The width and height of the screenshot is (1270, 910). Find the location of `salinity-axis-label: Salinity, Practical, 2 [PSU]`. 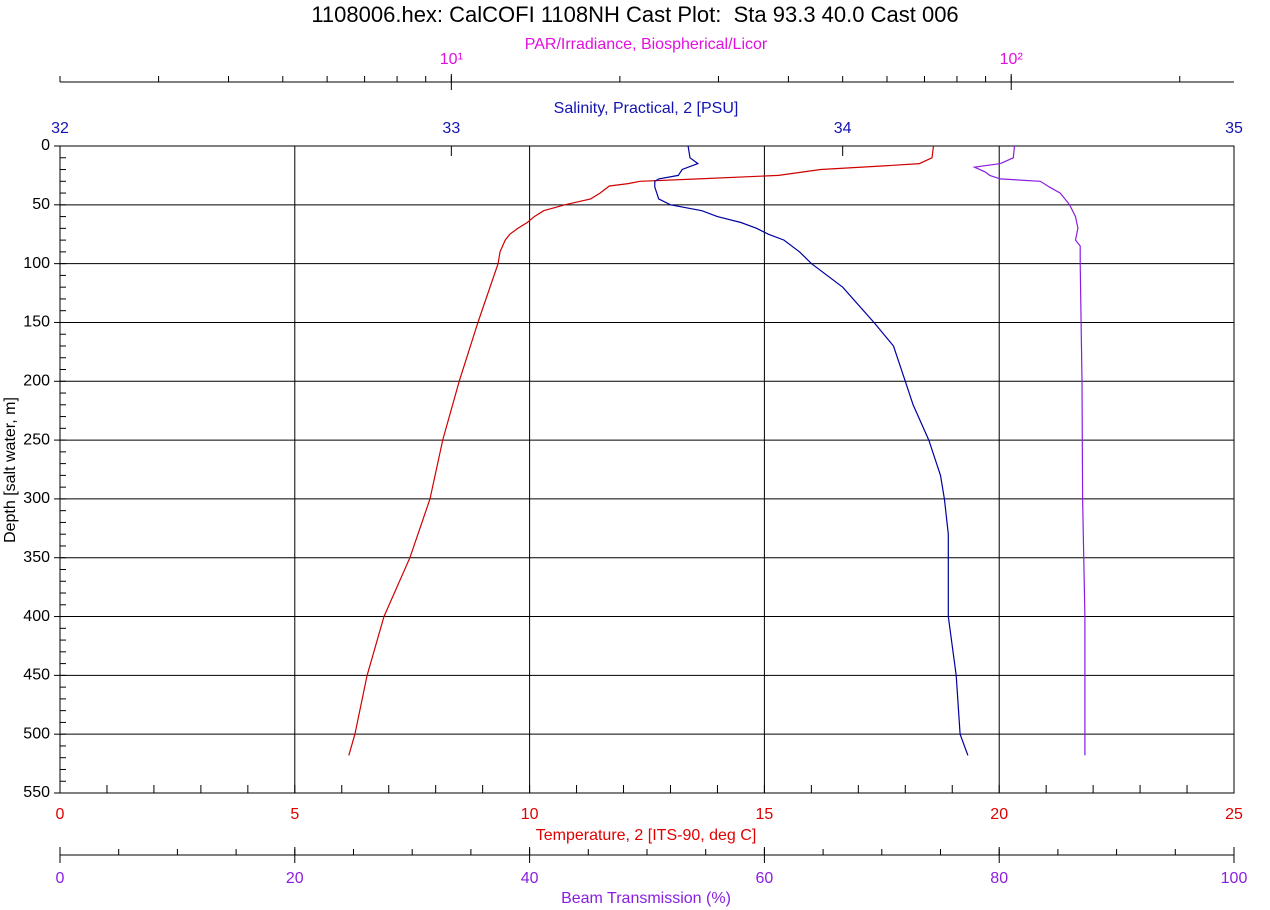

salinity-axis-label: Salinity, Practical, 2 [PSU] is located at coordinates (646, 108).